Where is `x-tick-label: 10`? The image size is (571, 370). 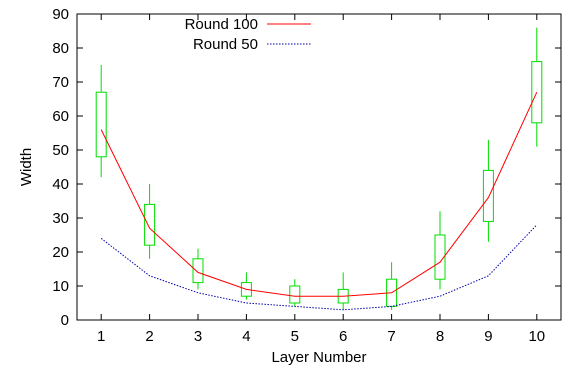 x-tick-label: 10 is located at coordinates (536, 336).